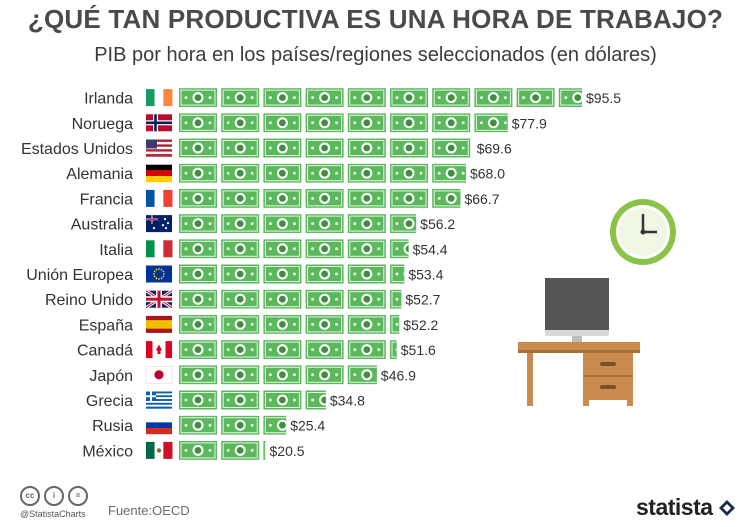 Image resolution: width=751 pixels, height=527 pixels. I want to click on chart-row: Reino Unido $52.7, so click(243, 299).